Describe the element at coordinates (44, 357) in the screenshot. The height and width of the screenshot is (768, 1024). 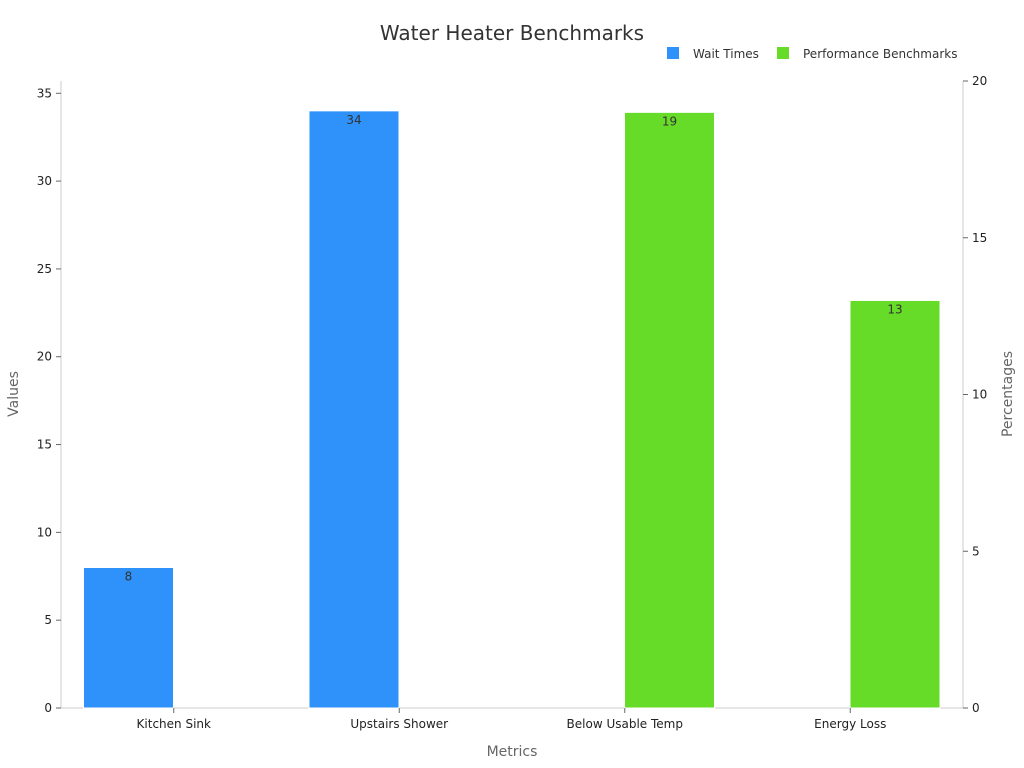
I see `left-tick-label: 20` at that location.